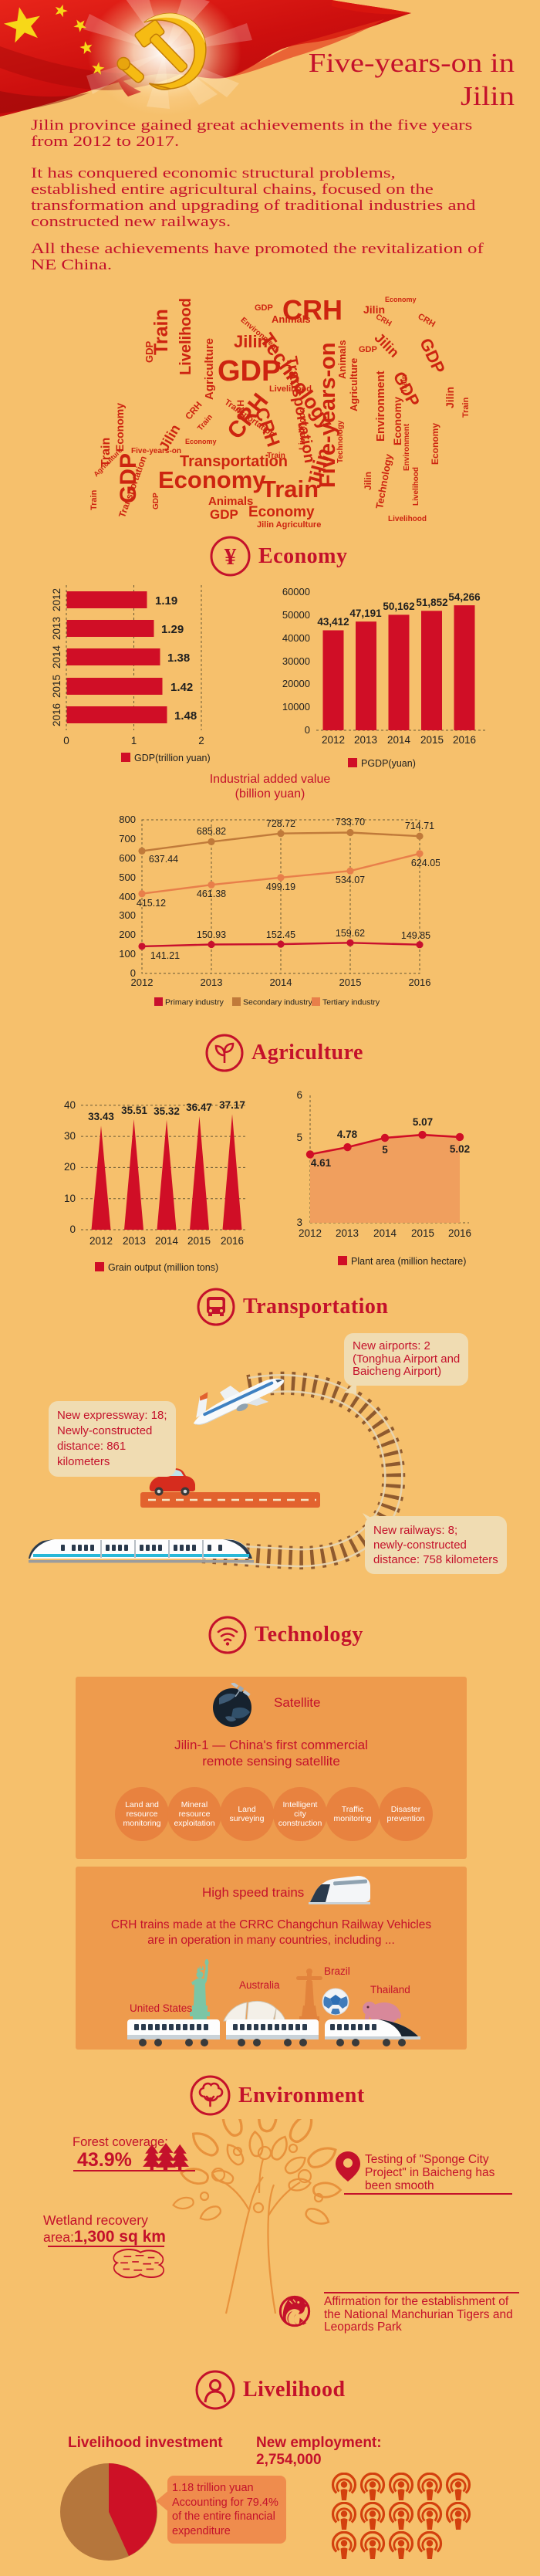 The height and width of the screenshot is (2576, 540). I want to click on svg-text: 728.72, so click(280, 823).